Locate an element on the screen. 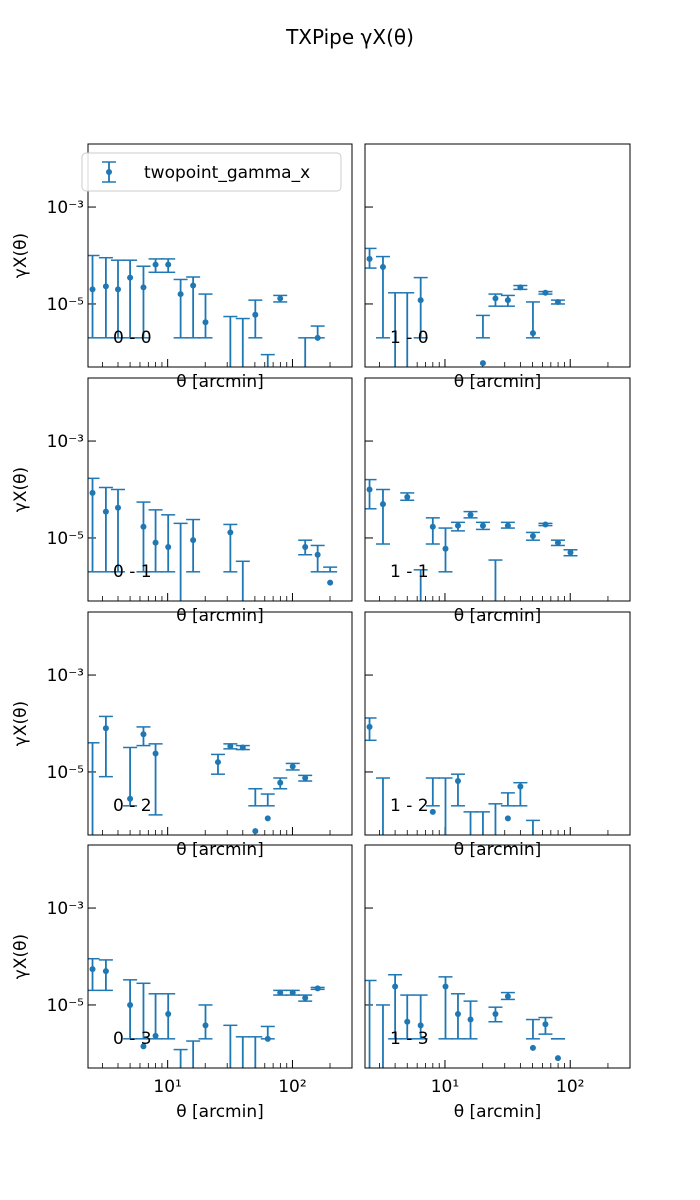 The image size is (700, 1200). panel-1-3: 10¹ 10² θ [arcmin] 1 - 3 is located at coordinates (497, 983).